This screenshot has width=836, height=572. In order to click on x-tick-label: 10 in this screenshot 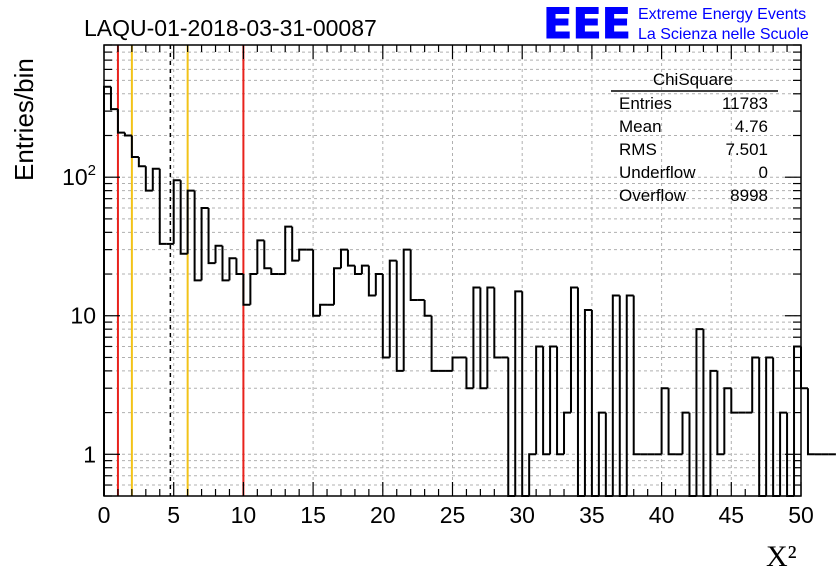, I will do `click(244, 515)`.